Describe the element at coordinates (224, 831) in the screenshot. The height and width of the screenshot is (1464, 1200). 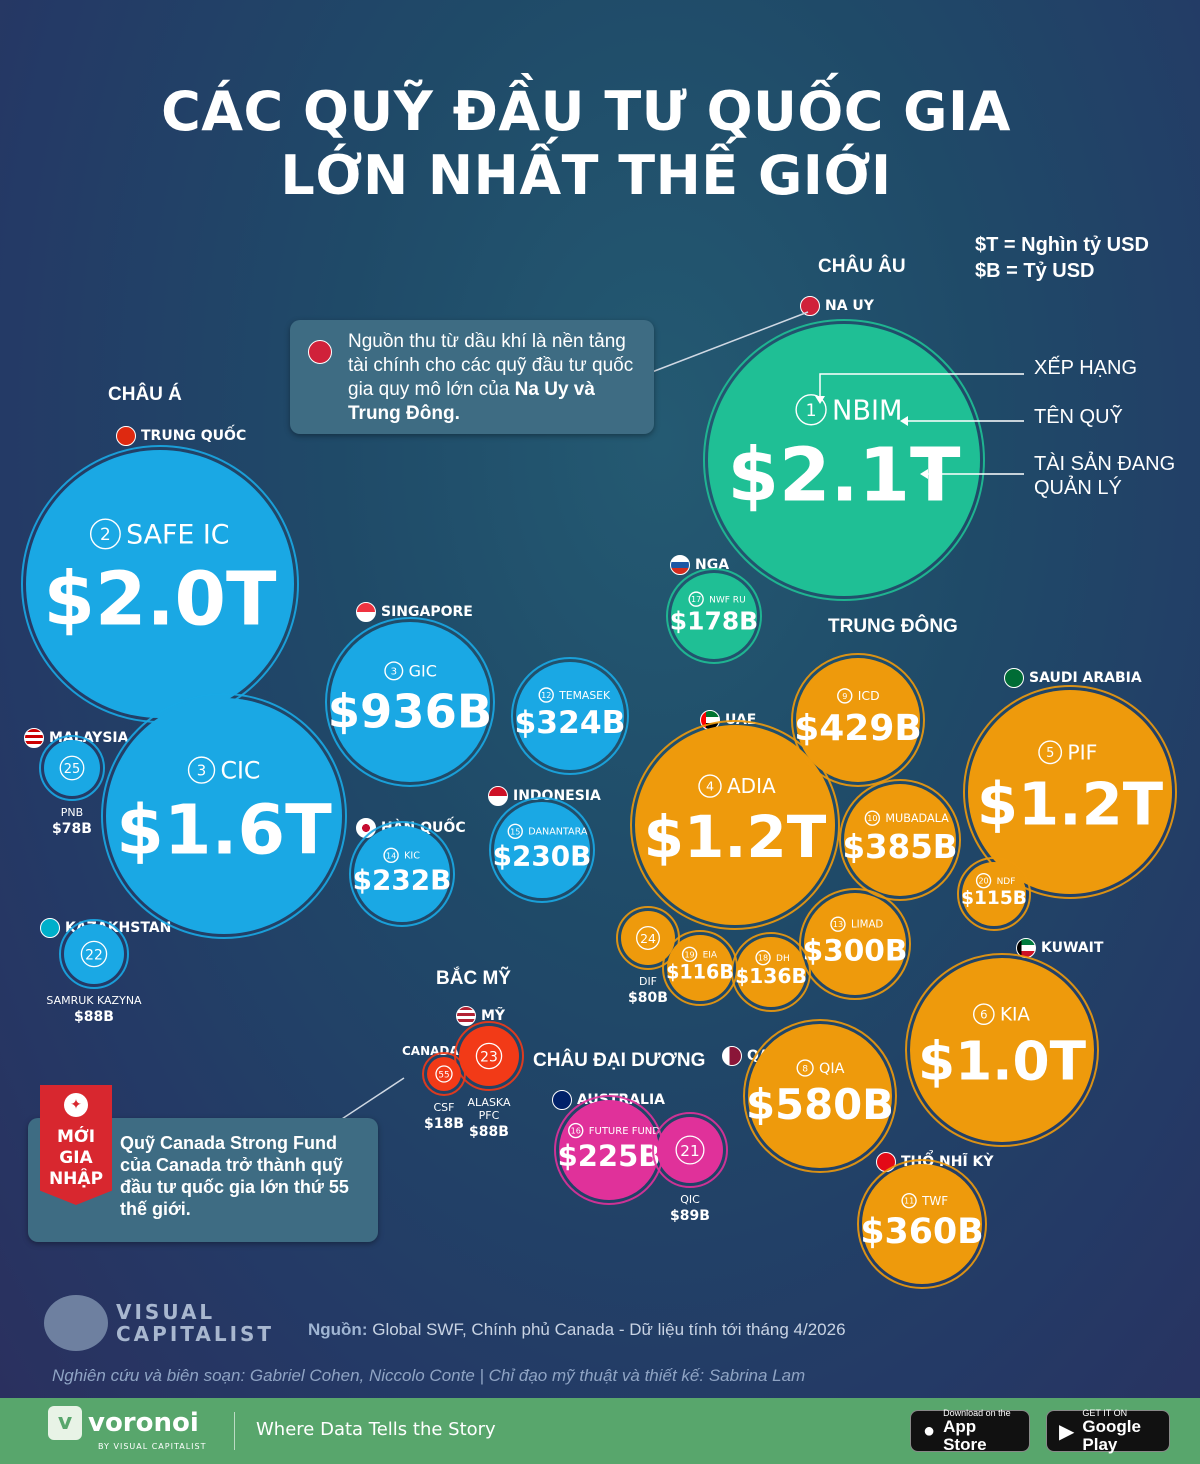
I see `fund-value: $1.6T` at that location.